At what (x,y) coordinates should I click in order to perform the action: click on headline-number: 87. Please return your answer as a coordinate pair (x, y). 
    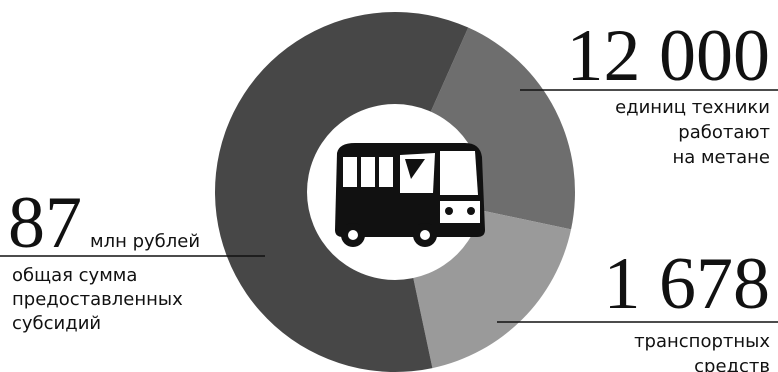
    Looking at the image, I should click on (45, 223).